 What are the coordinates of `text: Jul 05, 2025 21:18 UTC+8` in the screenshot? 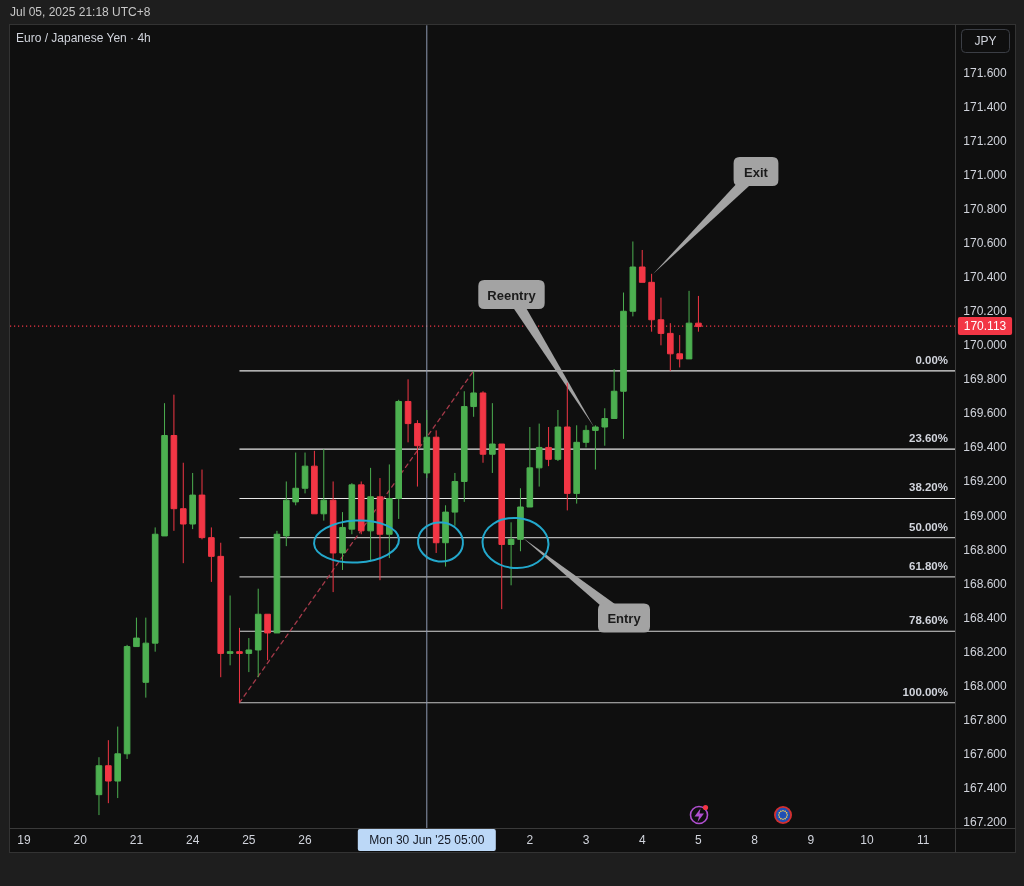 It's located at (80, 12).